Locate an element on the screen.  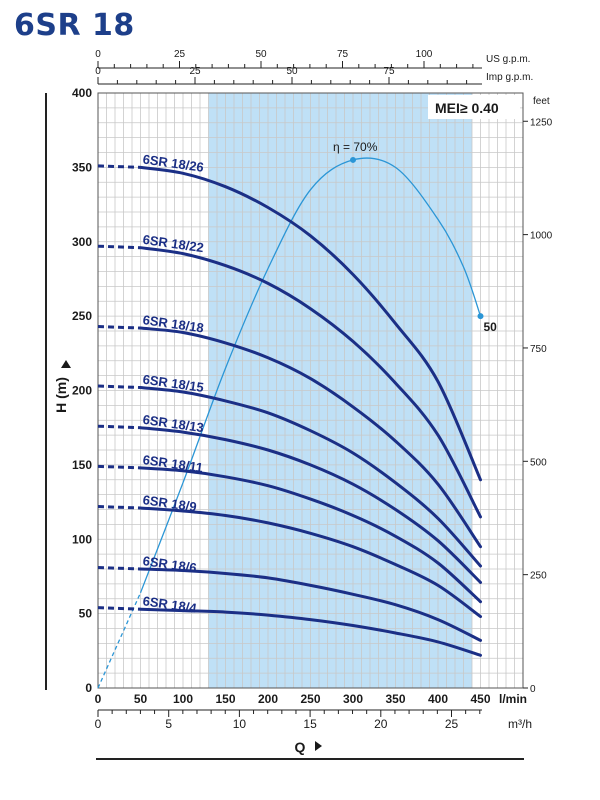
y-tick-label: 100 is located at coordinates (82, 539).